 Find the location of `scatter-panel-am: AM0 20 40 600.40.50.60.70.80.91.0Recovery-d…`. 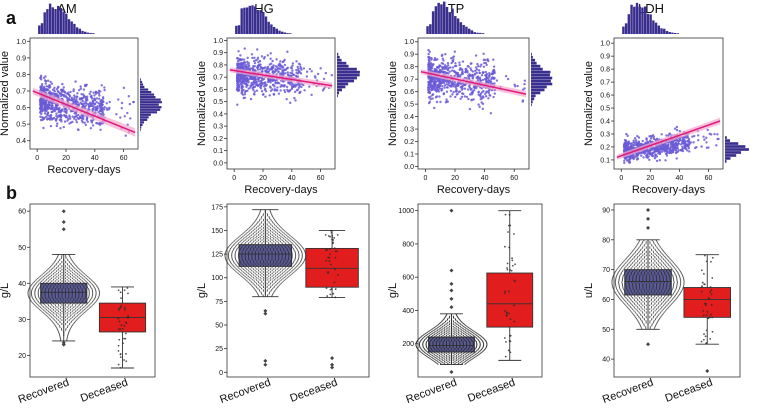

scatter-panel-am: AM0 20 40 600.40.50.60.70.80.91.0Recovery-d… is located at coordinates (81, 88).